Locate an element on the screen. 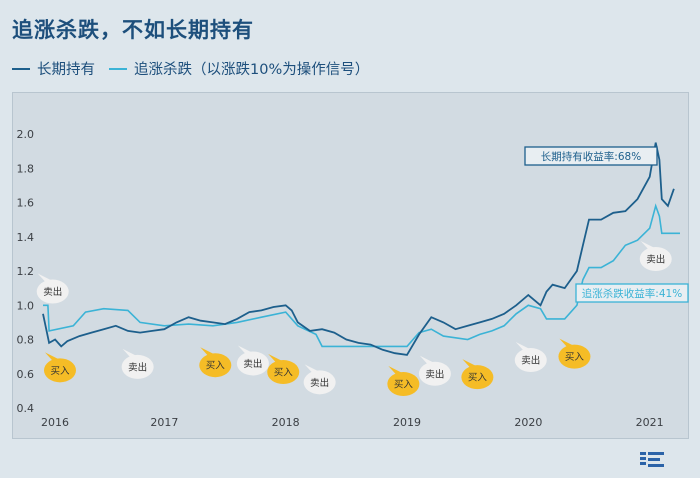 This screenshot has width=700, height=478. return-label: 长期持有收益率:68% is located at coordinates (591, 156).